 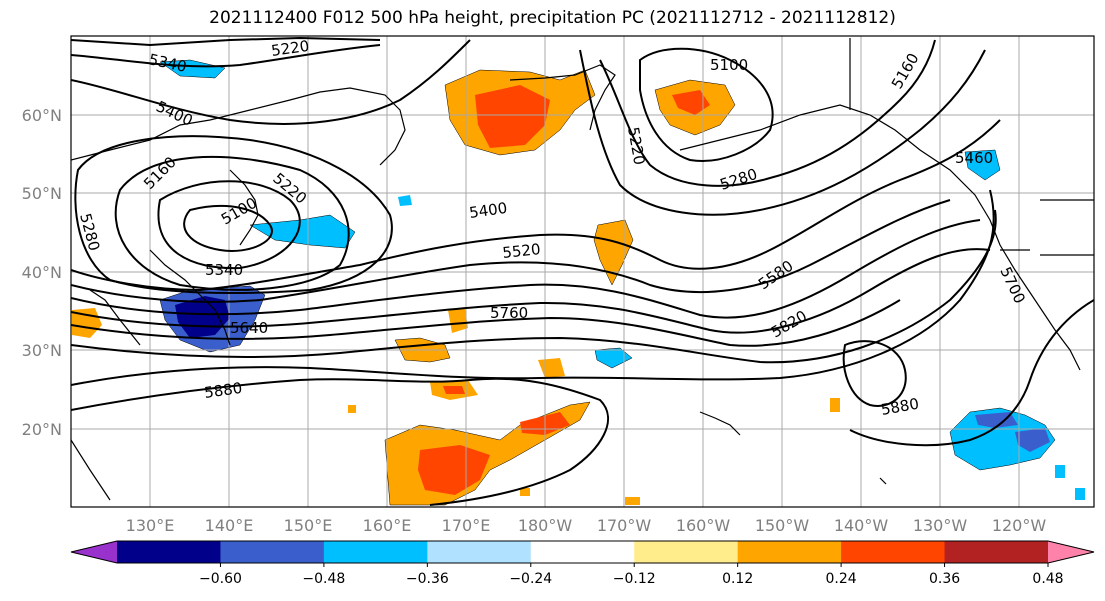 What do you see at coordinates (782, 525) in the screenshot?
I see `lon-label: 150°W` at bounding box center [782, 525].